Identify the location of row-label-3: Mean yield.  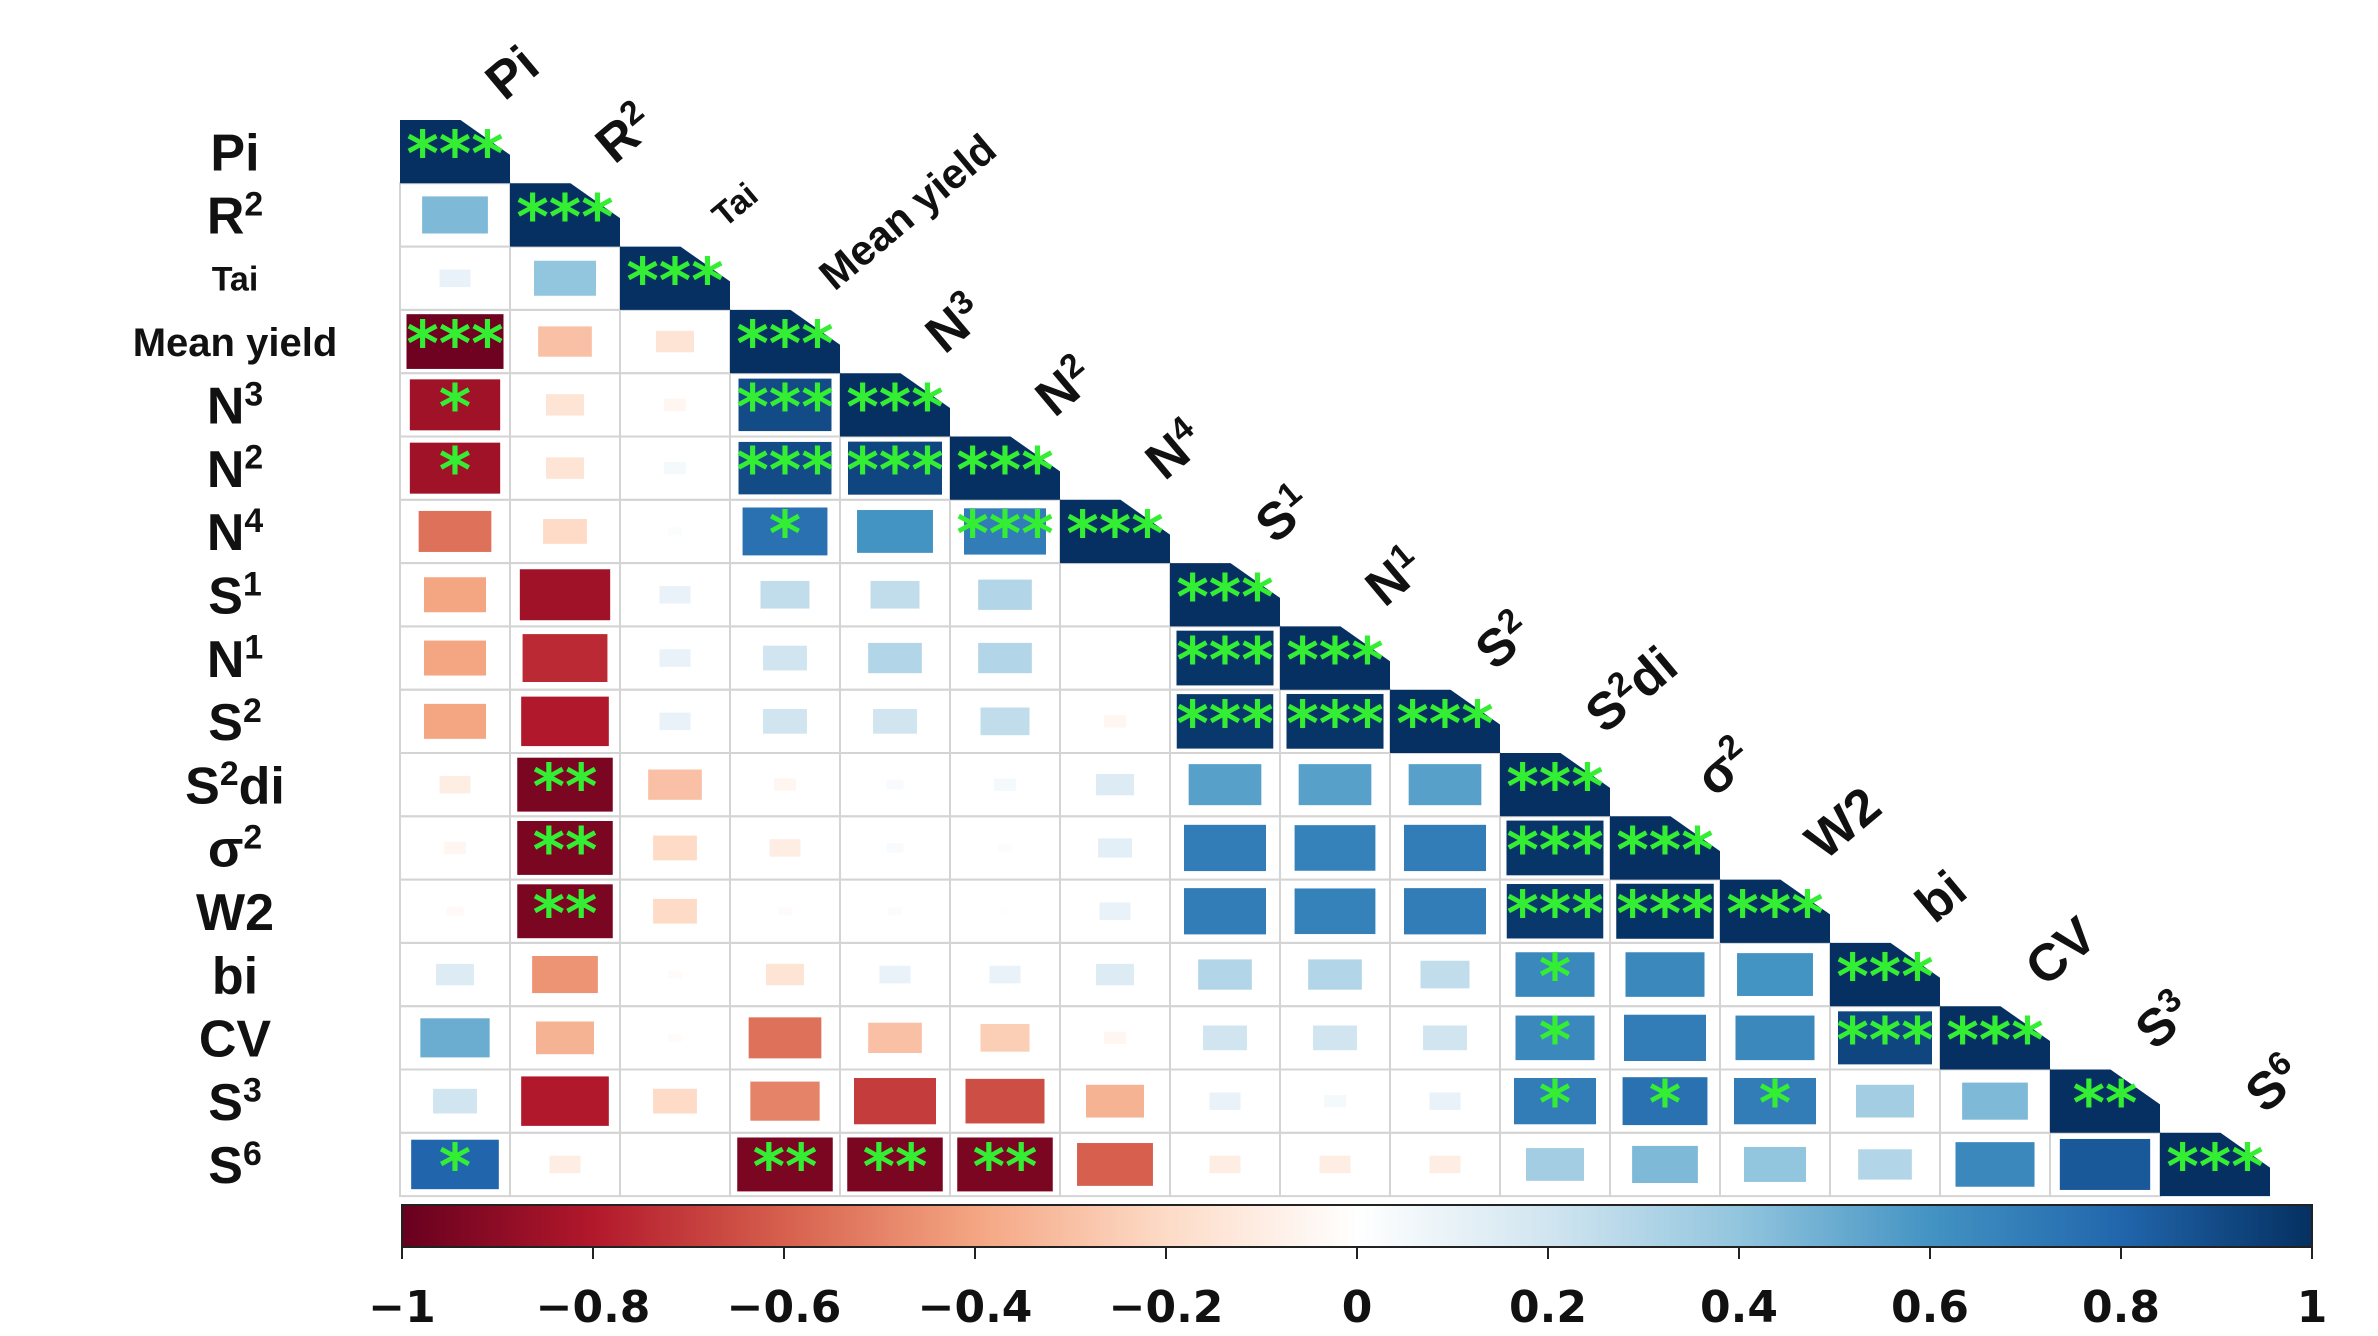
(235, 343).